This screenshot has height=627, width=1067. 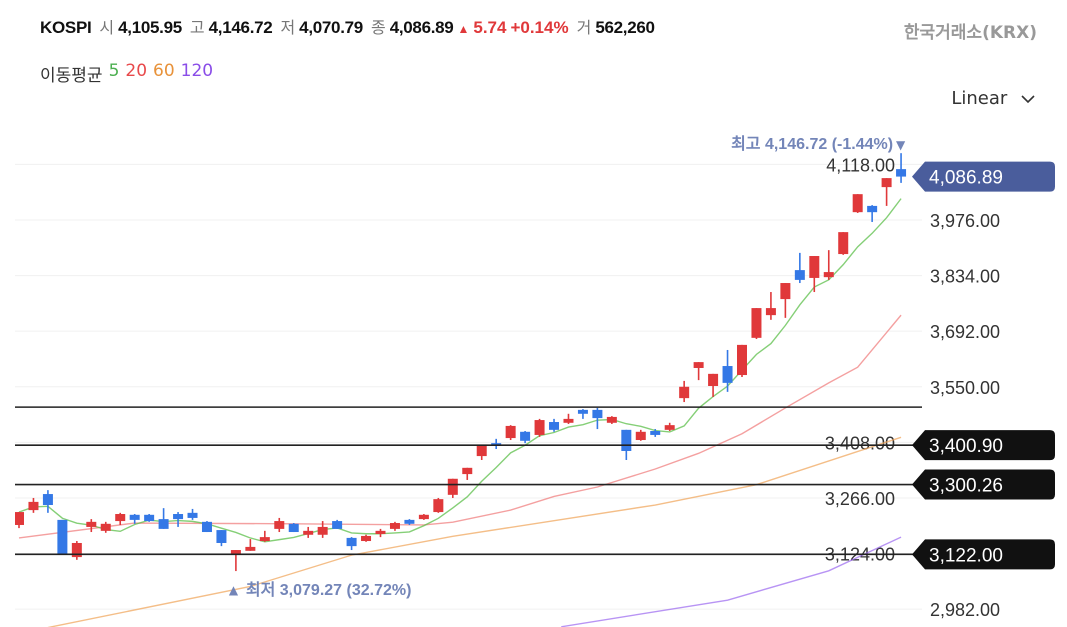 I want to click on y-tick-label: 3,834.00, so click(x=965, y=277).